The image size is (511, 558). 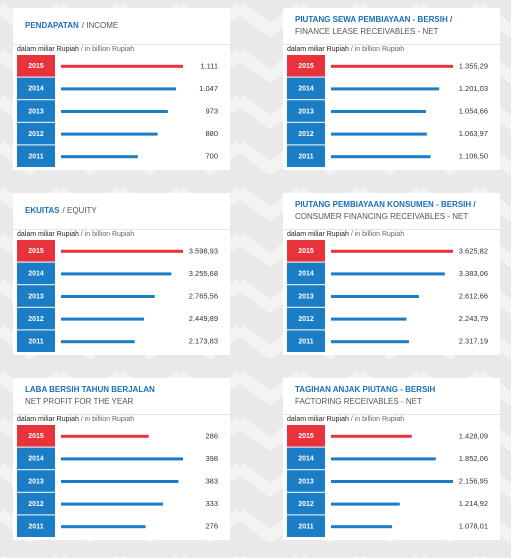 I want to click on value-label: 2.449,89, so click(x=203, y=318).